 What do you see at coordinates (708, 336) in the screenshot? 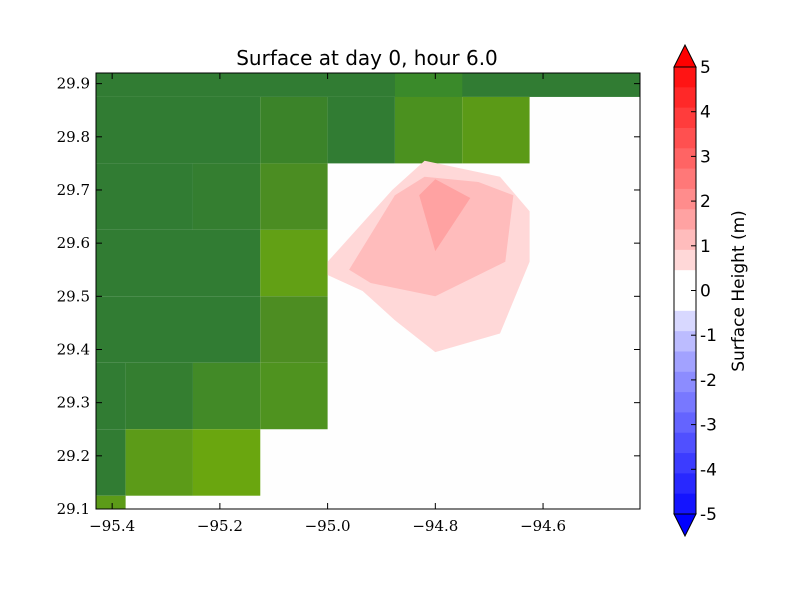
I see `colorbar-tick-label: -1` at bounding box center [708, 336].